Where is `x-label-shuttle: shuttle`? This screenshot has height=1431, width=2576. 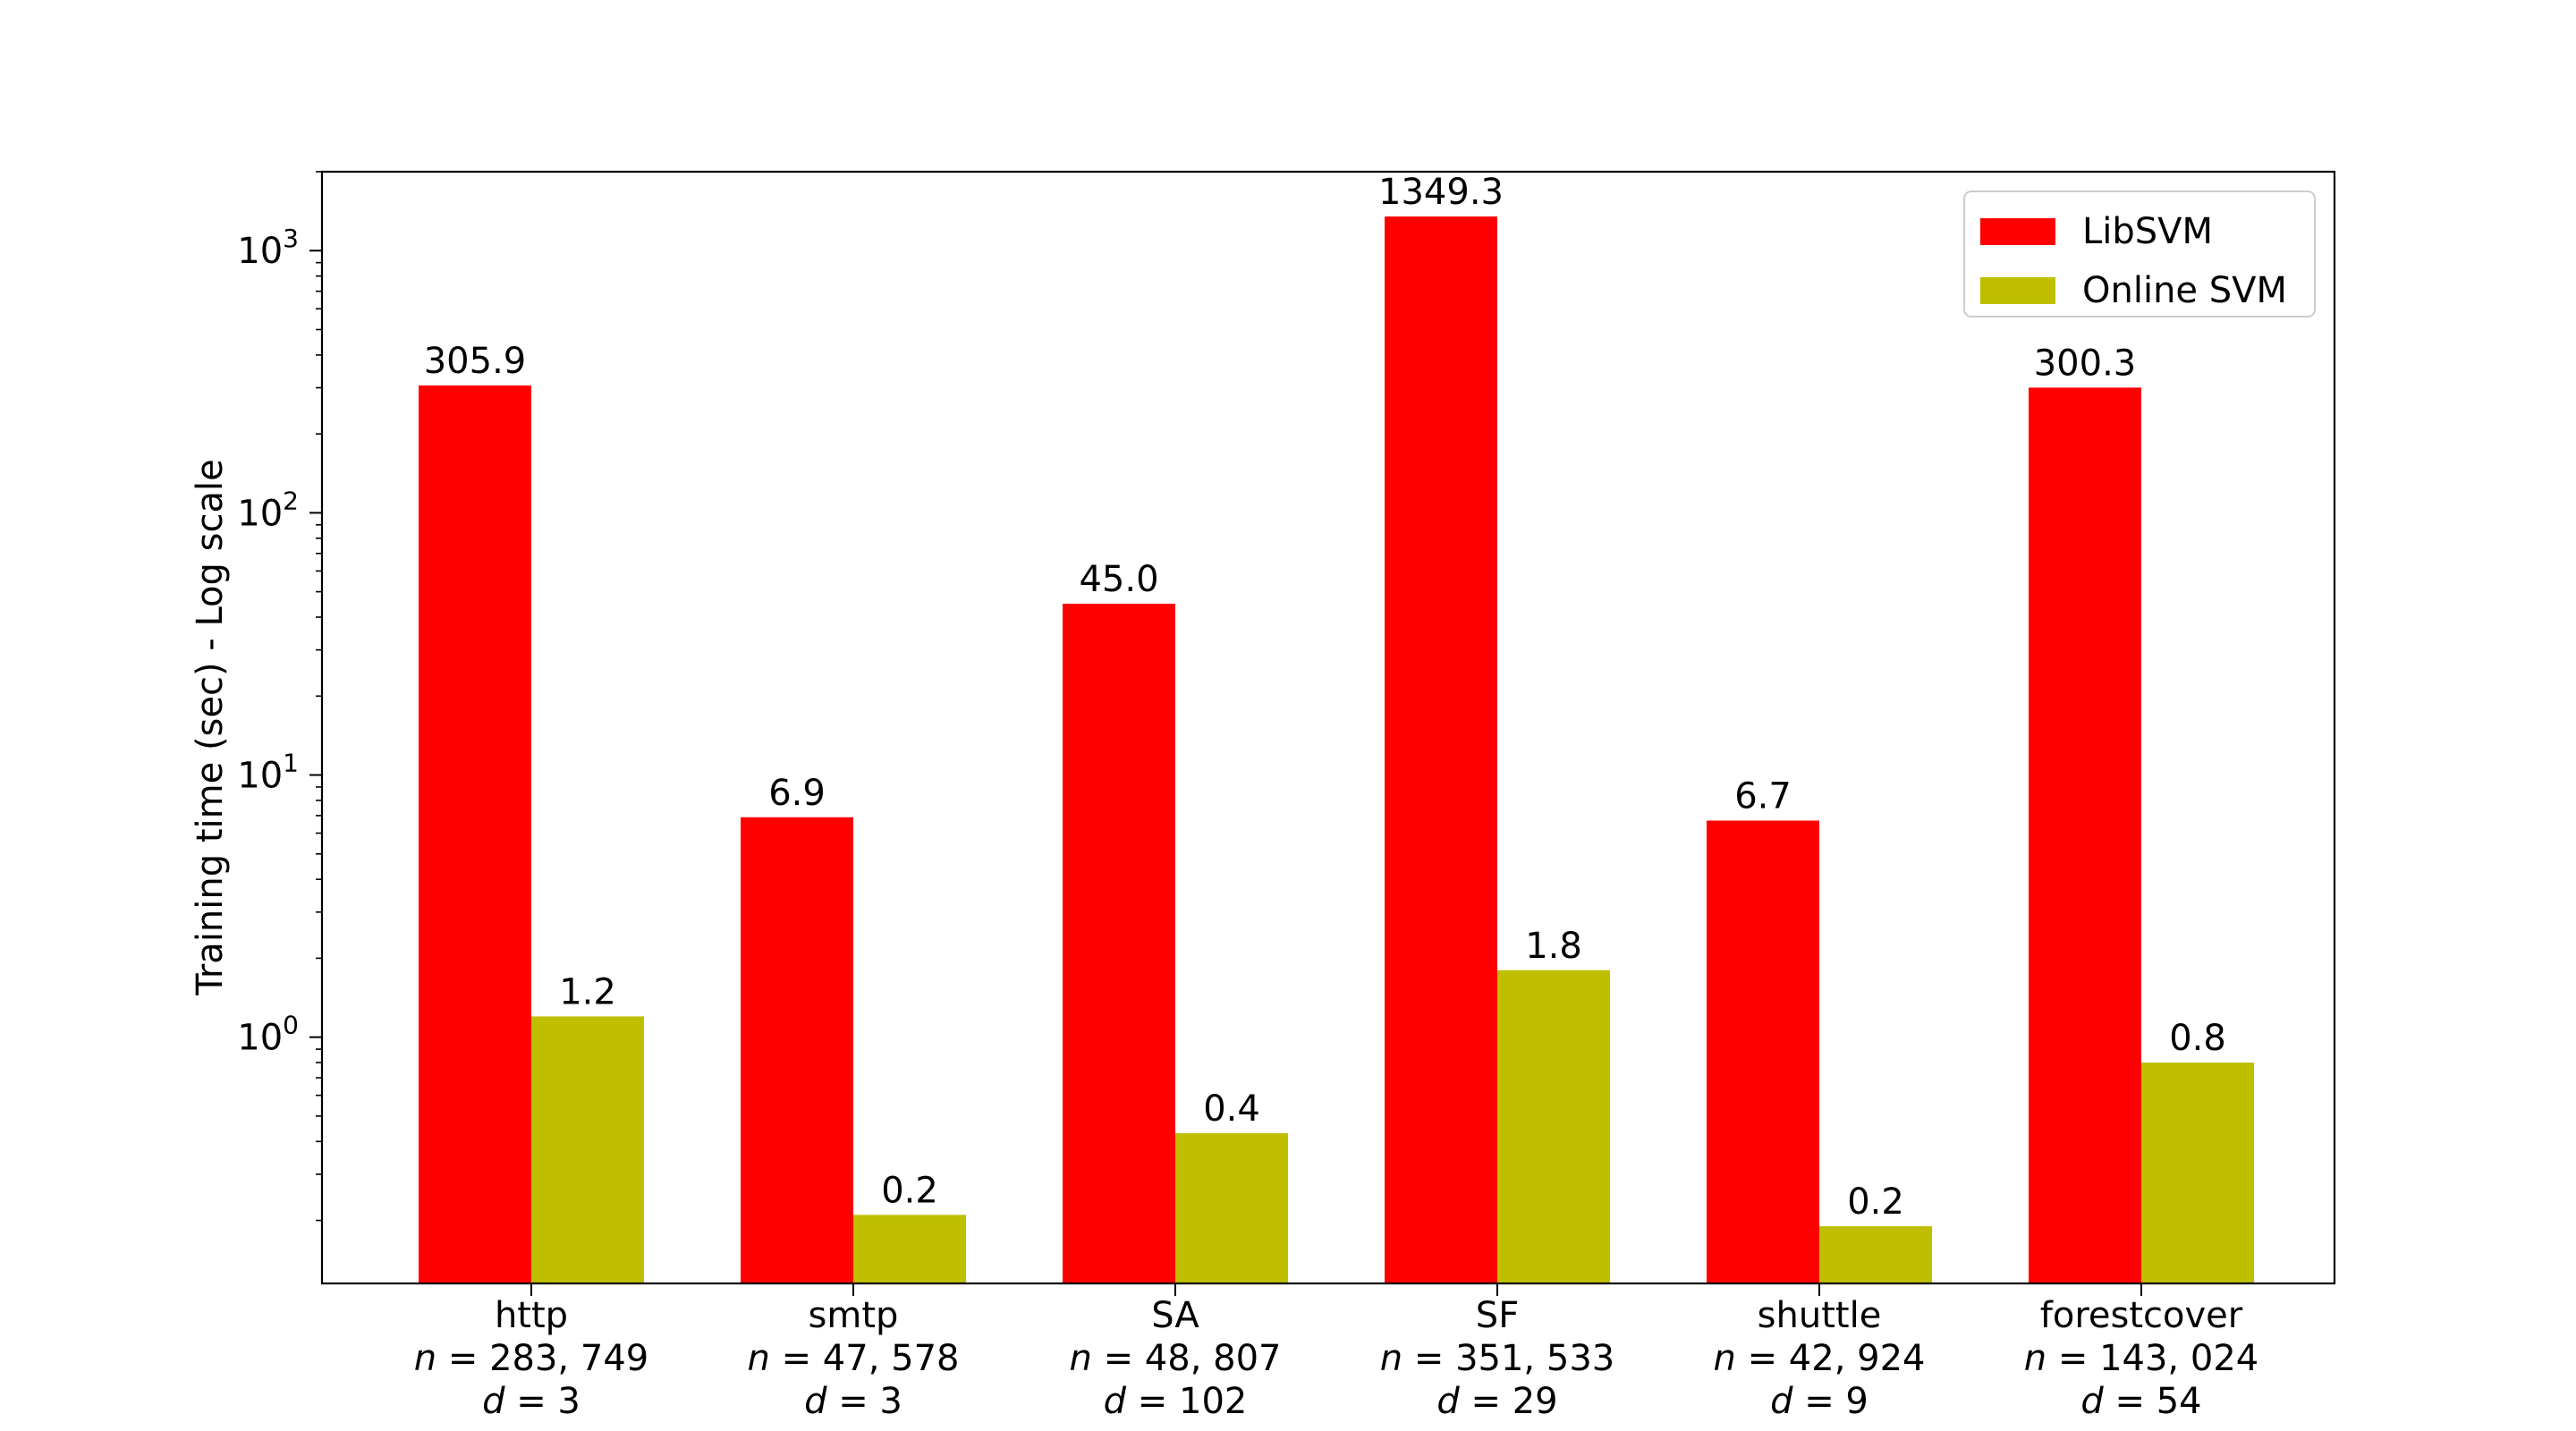
x-label-shuttle: shuttle is located at coordinates (1820, 1315).